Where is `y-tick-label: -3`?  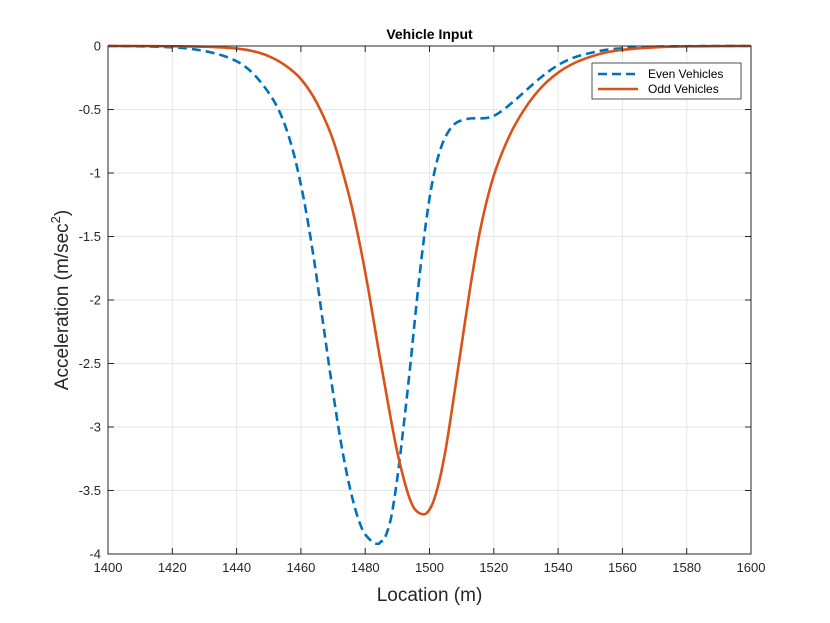 y-tick-label: -3 is located at coordinates (95, 427).